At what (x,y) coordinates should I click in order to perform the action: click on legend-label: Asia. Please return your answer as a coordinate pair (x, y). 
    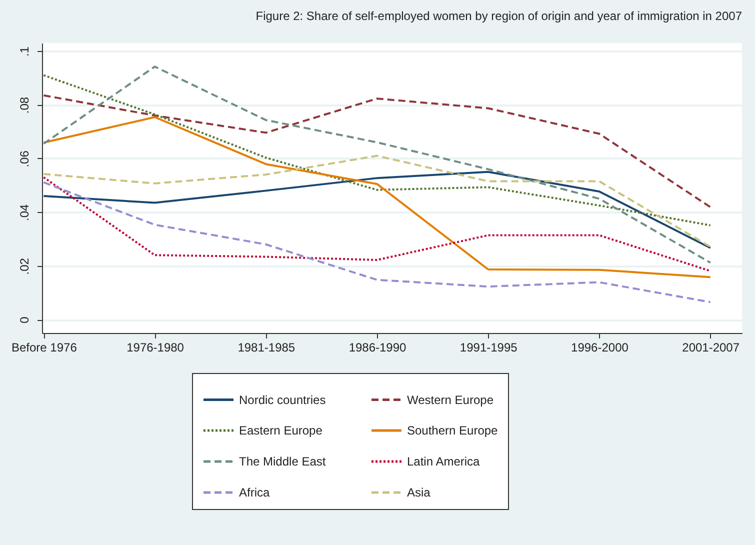
    Looking at the image, I should click on (419, 493).